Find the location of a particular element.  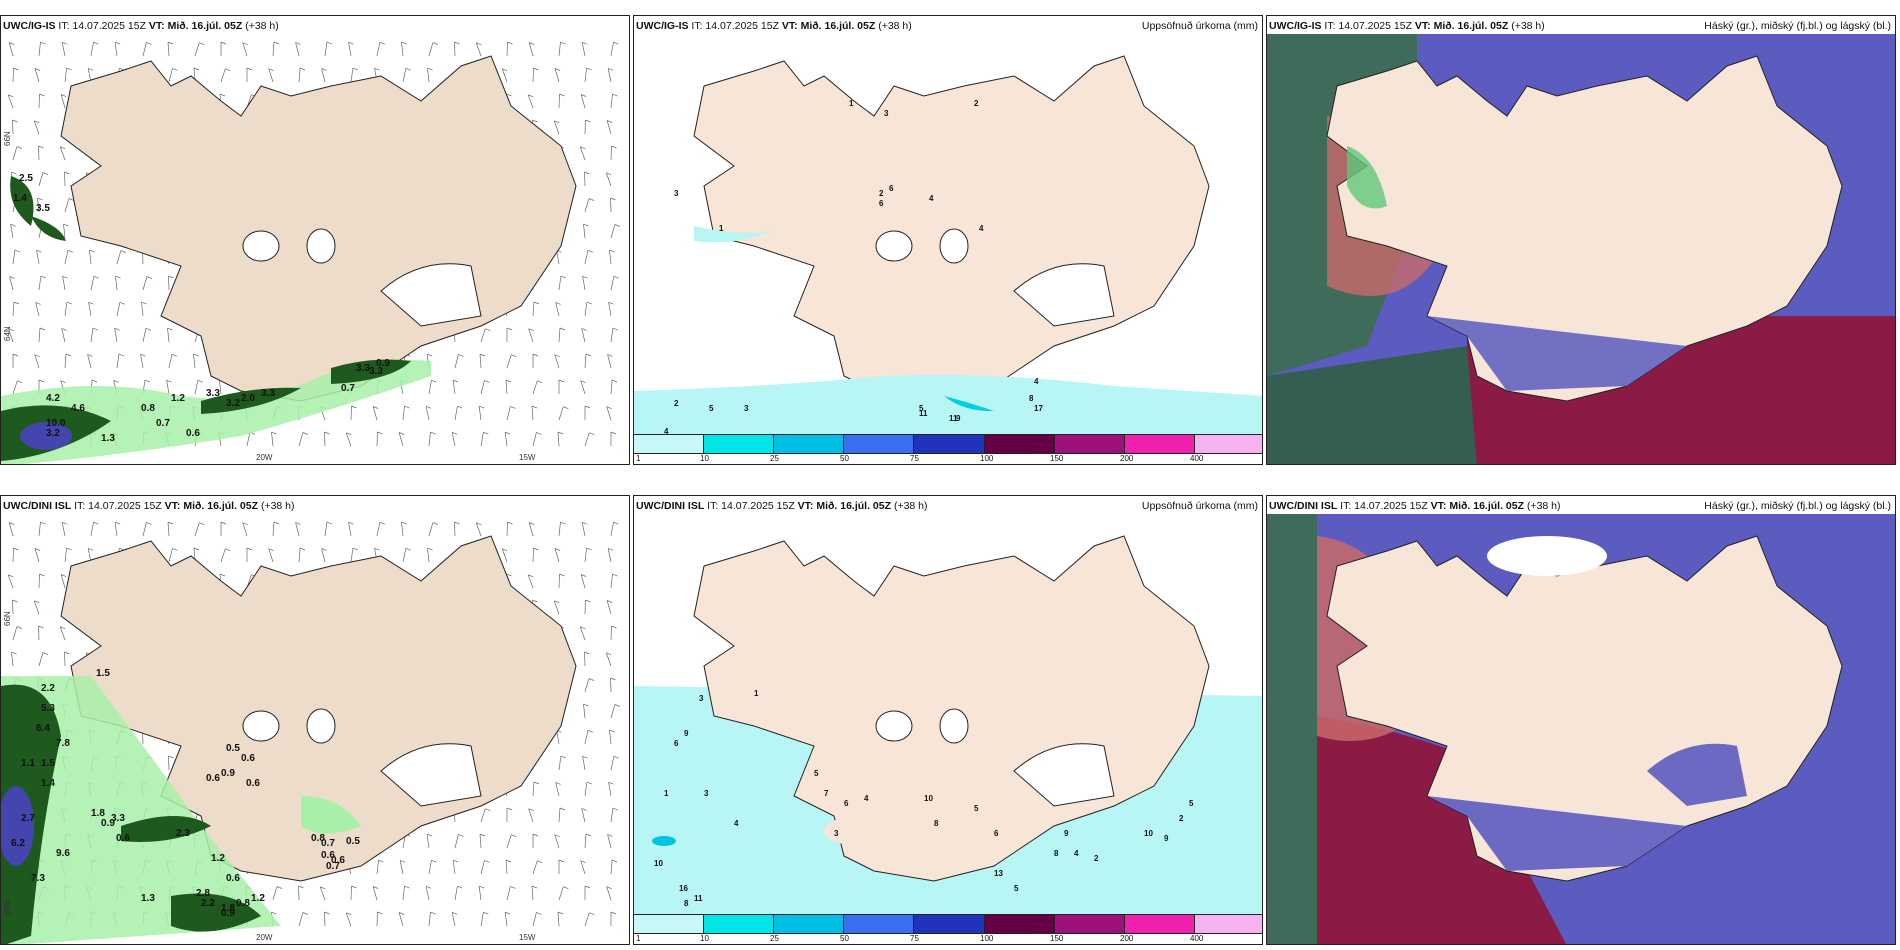

value-label: 8 is located at coordinates (686, 903).